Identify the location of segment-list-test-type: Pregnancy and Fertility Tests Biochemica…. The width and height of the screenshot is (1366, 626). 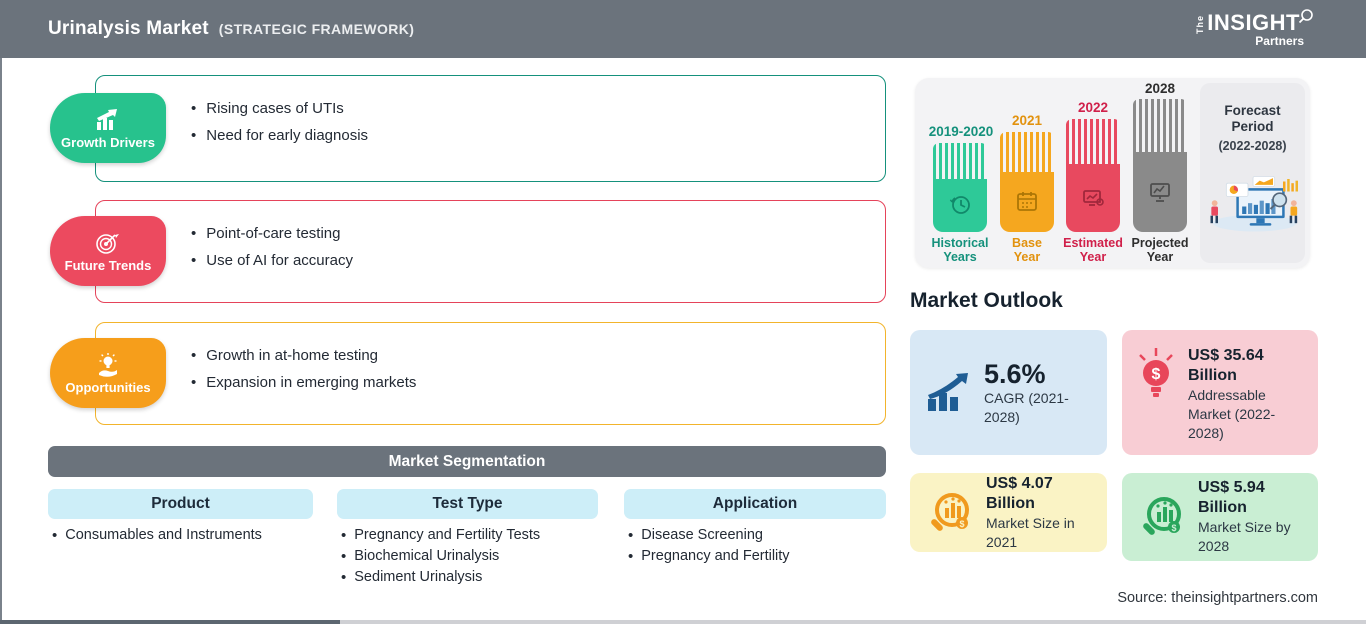
(471, 556).